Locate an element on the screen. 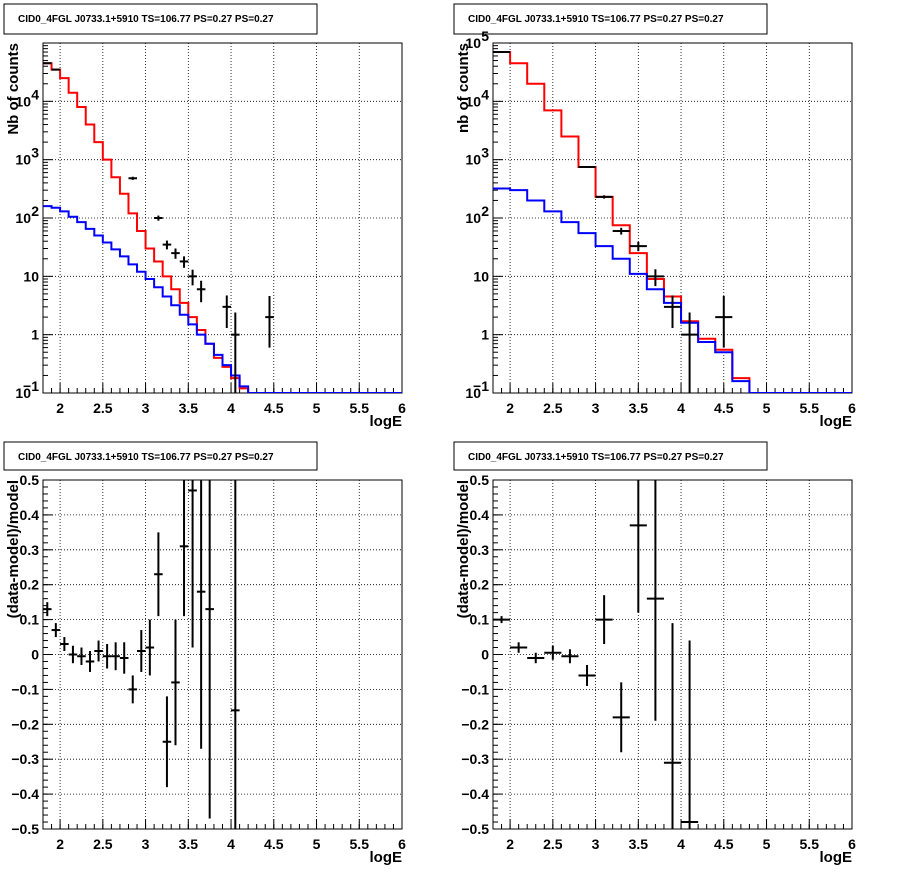  y-tick-label: −0.3 is located at coordinates (475, 759).